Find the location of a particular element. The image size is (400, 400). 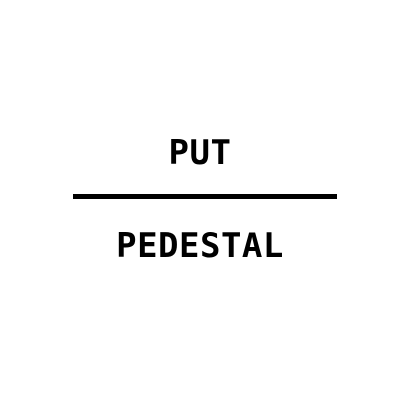

top-word: PUT is located at coordinates (200, 153).